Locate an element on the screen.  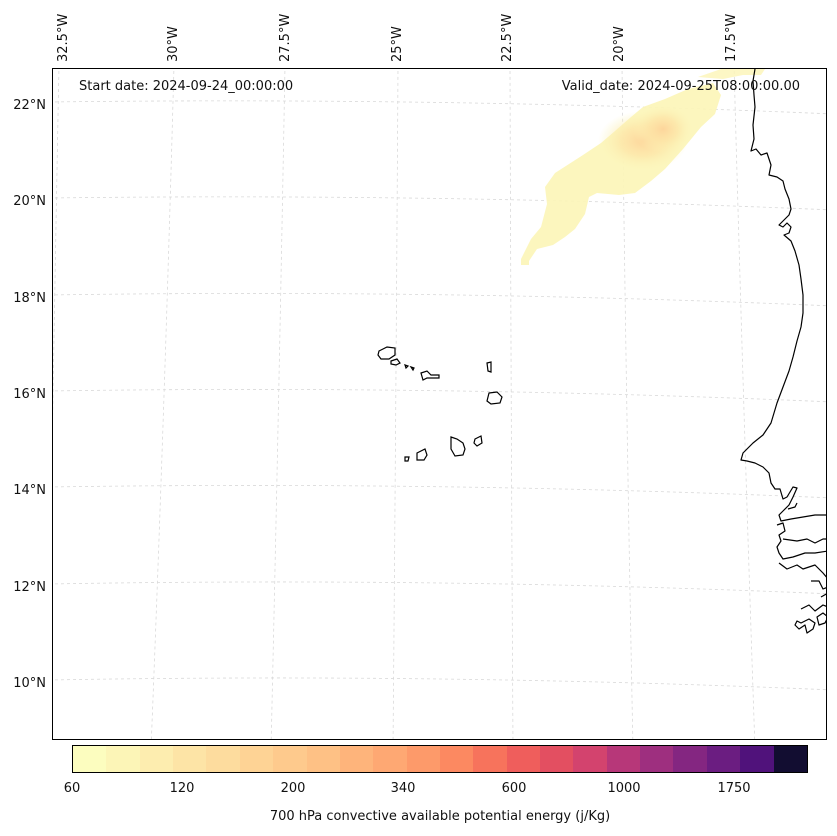
longitude-label: 20°W is located at coordinates (619, 44).